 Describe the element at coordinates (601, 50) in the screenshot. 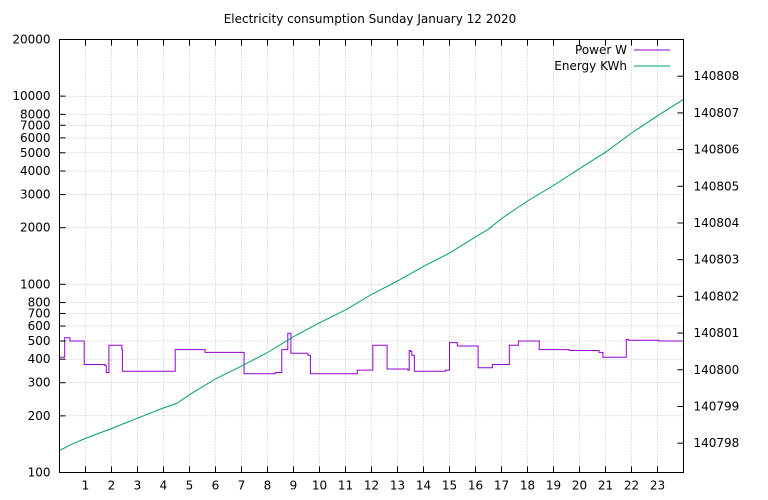

I see `legend-label: Power W` at that location.